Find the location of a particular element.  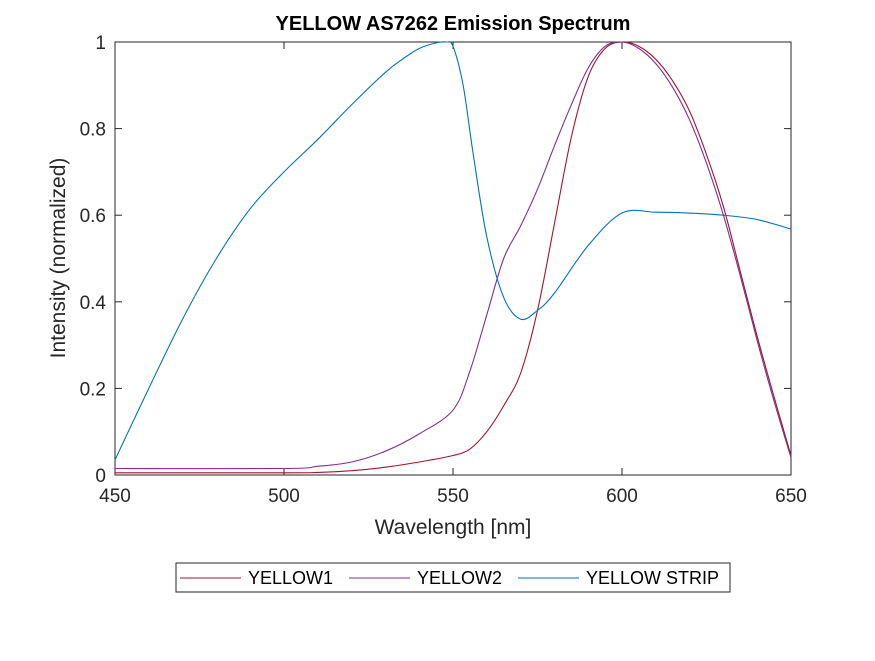

legend-label-yellow2: YELLOW2 is located at coordinates (459, 578).